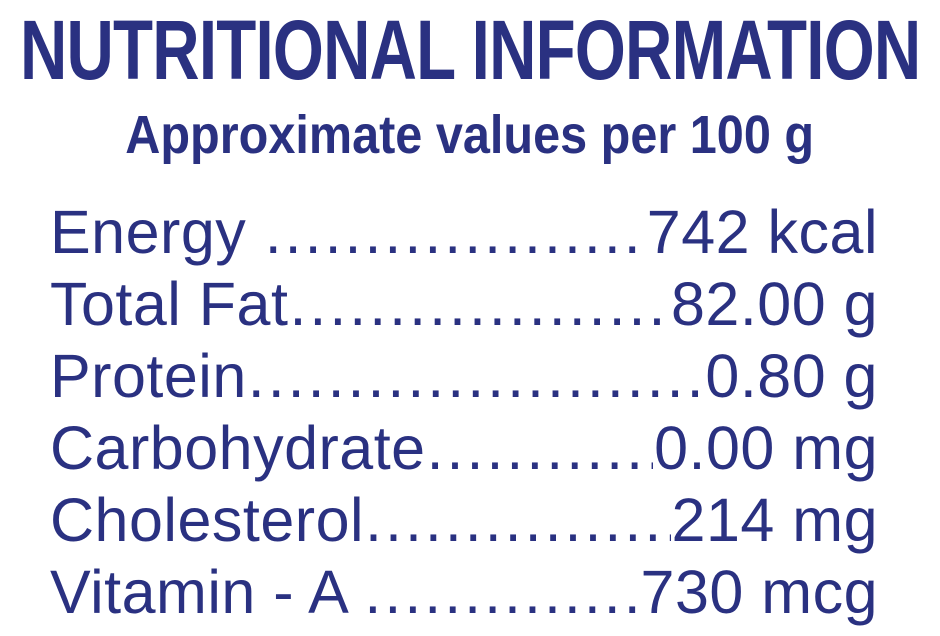  What do you see at coordinates (207, 592) in the screenshot?
I see `nutrient-label: Vitamin - A` at bounding box center [207, 592].